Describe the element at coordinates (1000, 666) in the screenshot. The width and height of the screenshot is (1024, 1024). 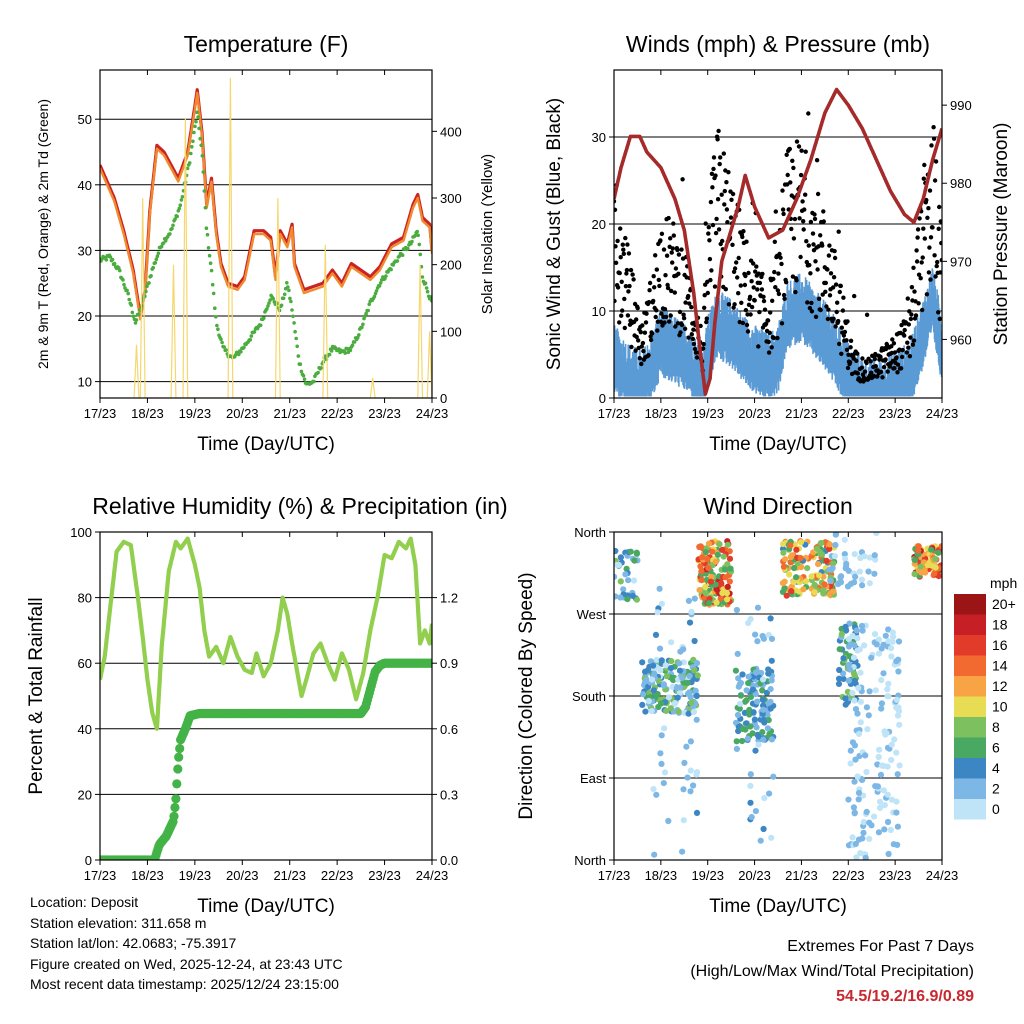
I see `legend-label: 14` at that location.